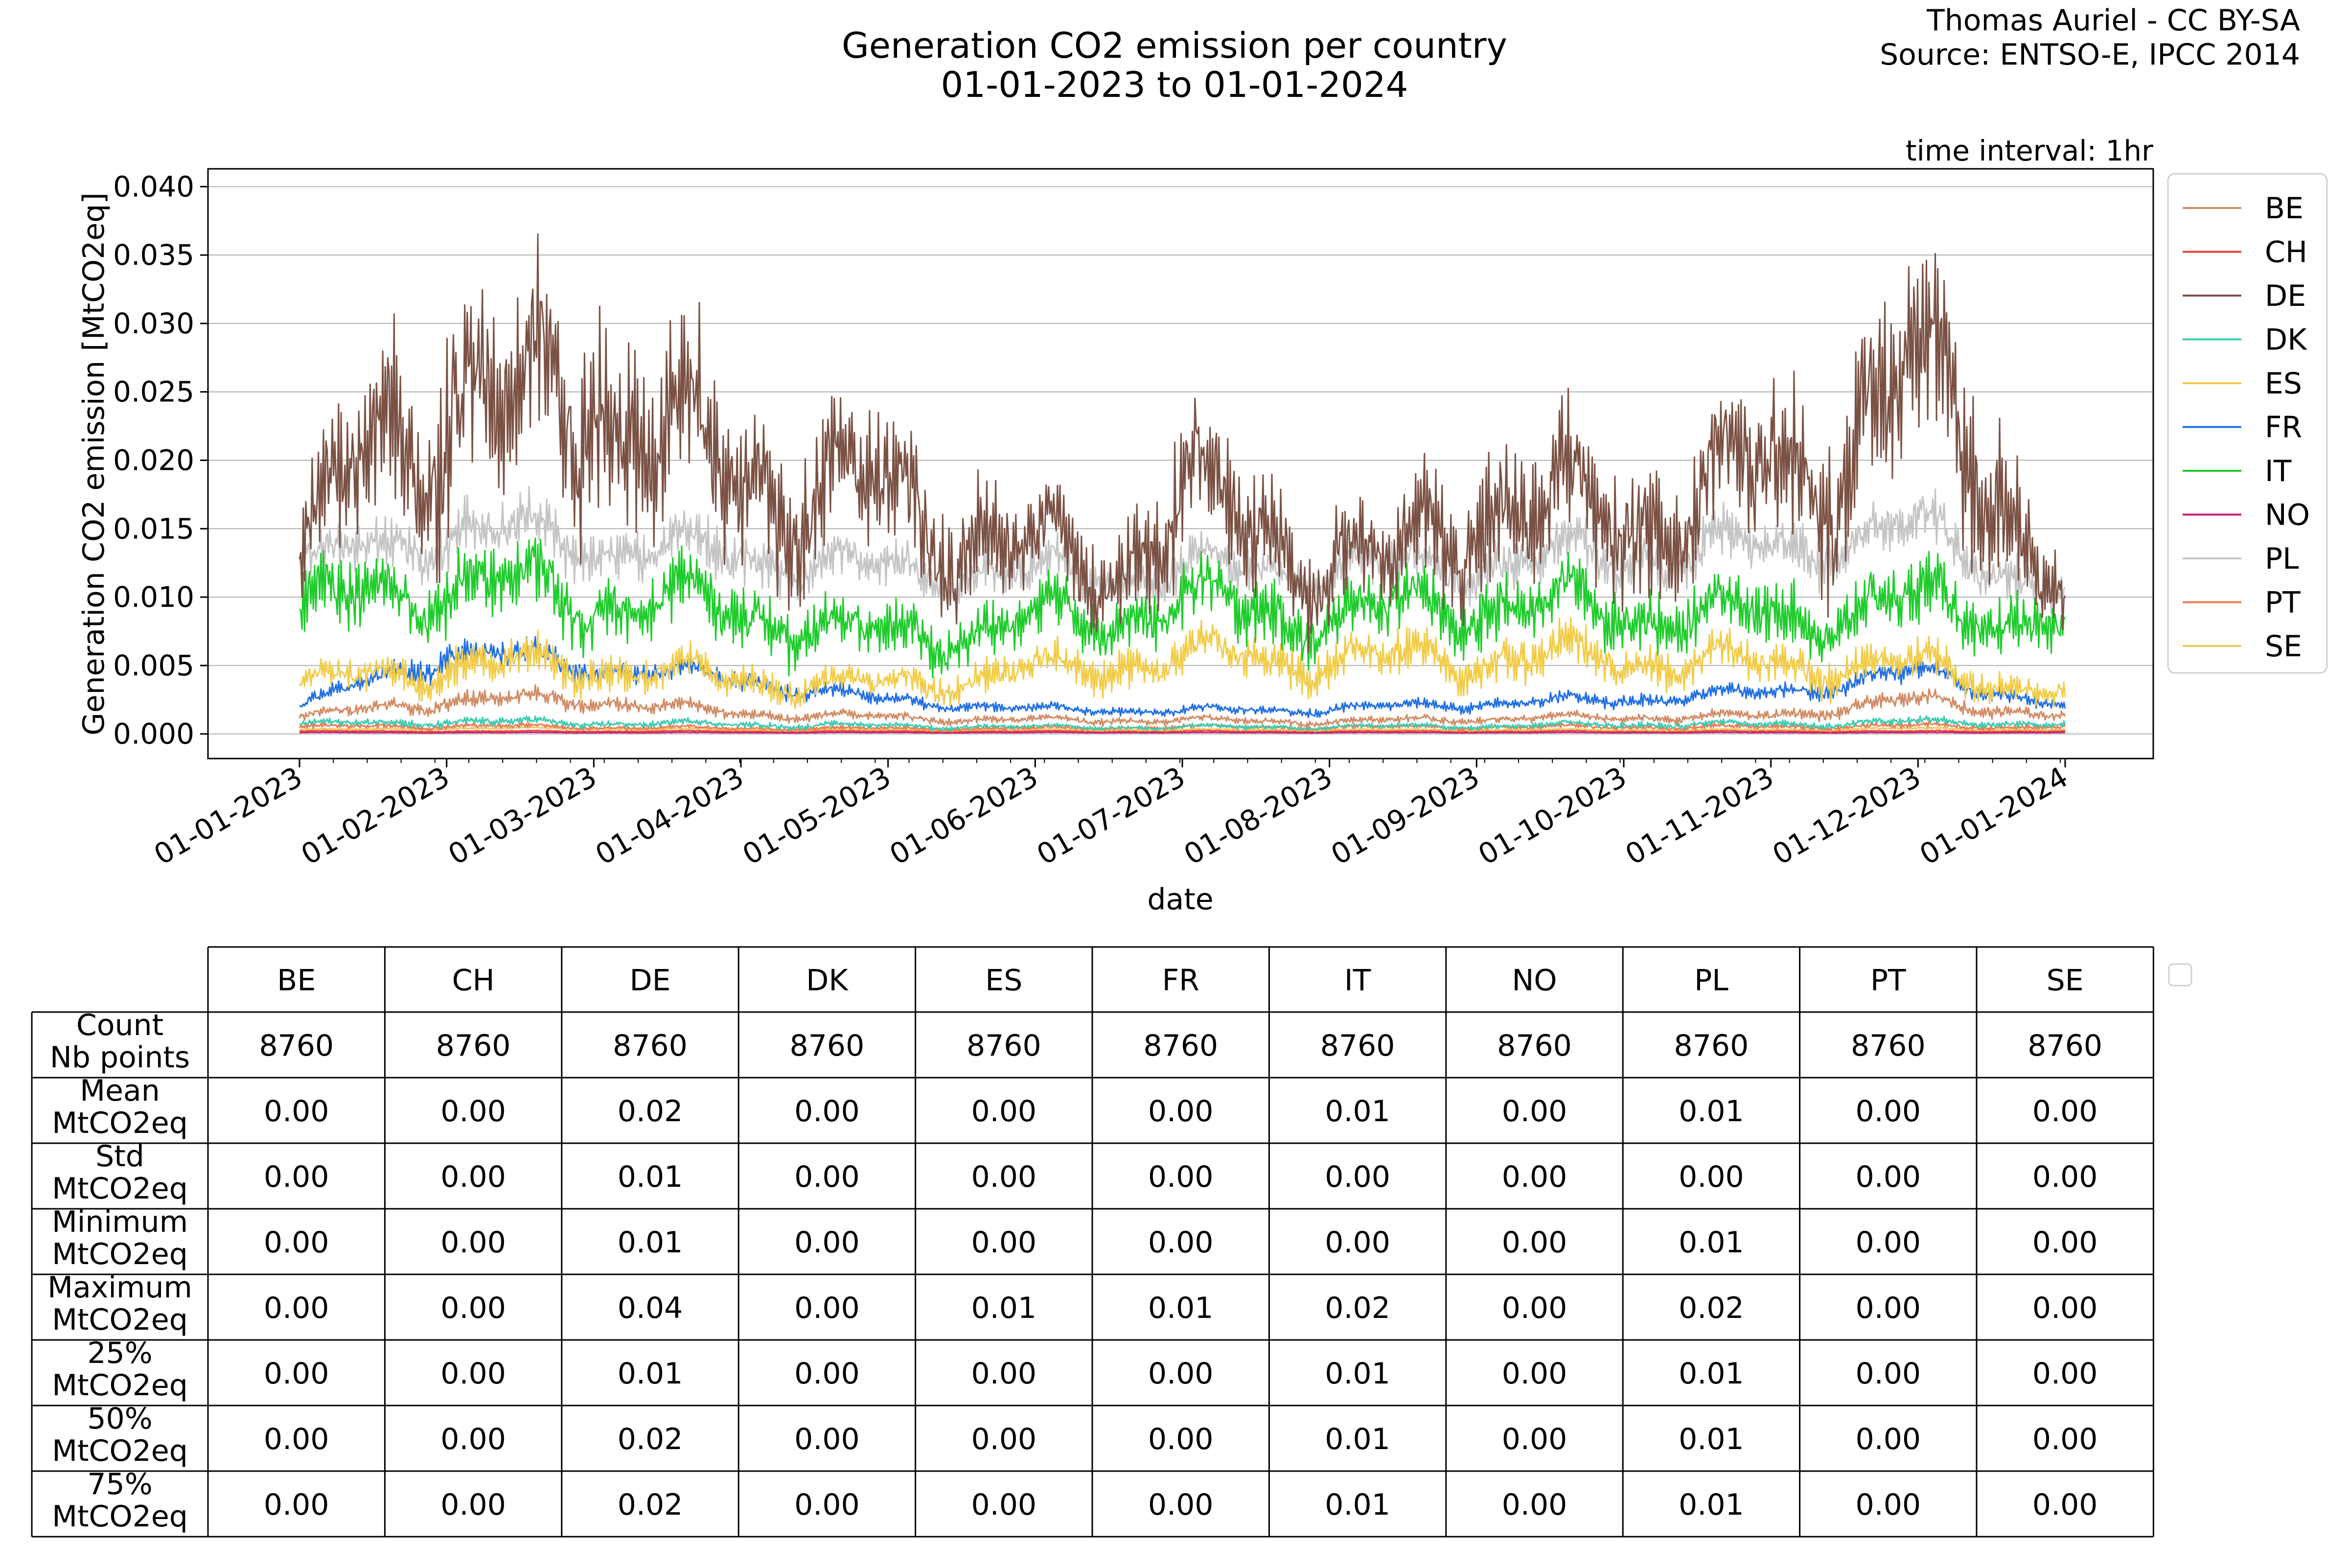 This screenshot has width=2349, height=1568. I want to click on x-tick-label: 01-01-2023, so click(228, 815).